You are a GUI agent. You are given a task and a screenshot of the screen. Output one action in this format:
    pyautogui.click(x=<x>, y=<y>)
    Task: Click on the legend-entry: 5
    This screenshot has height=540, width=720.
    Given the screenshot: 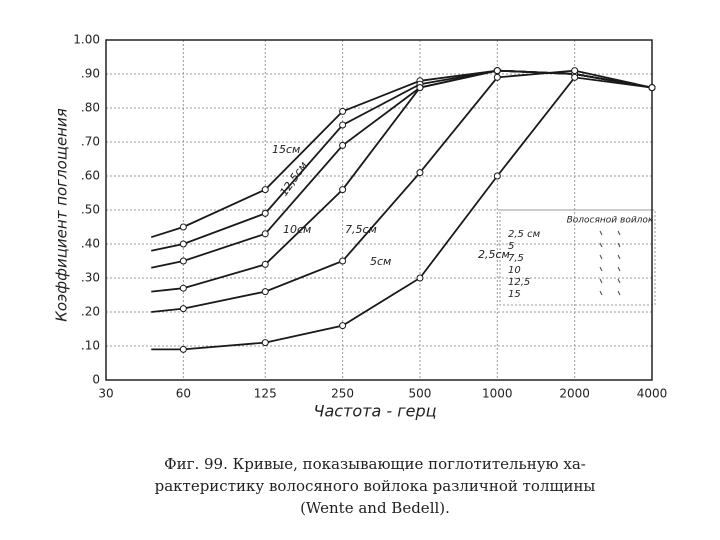 What is the action you would take?
    pyautogui.click(x=511, y=246)
    